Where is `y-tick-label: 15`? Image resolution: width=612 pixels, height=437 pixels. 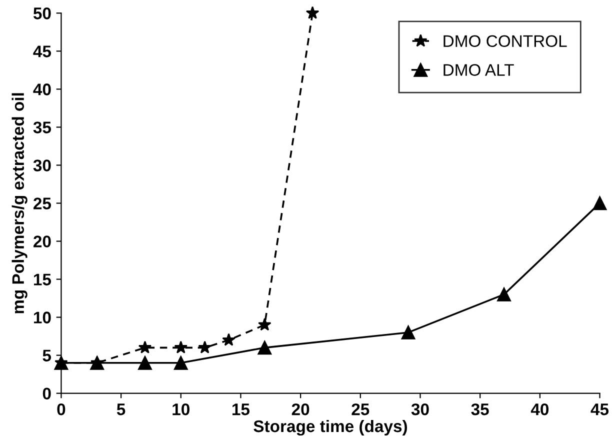
y-tick-label: 15 is located at coordinates (43, 280).